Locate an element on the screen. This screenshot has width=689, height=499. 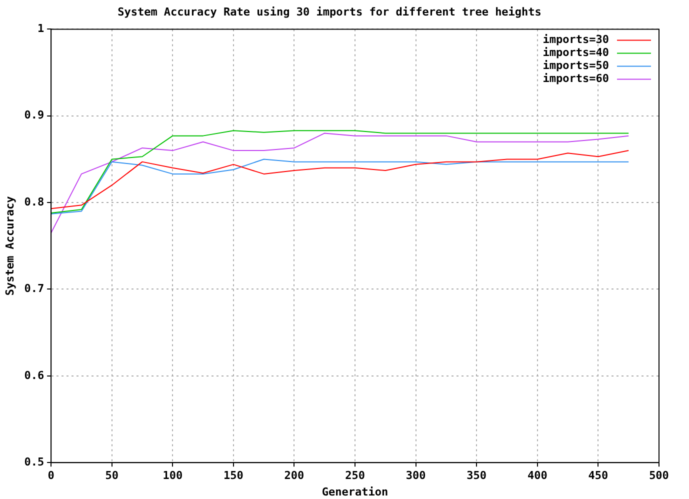
x-tick-label: 200 is located at coordinates (294, 475).